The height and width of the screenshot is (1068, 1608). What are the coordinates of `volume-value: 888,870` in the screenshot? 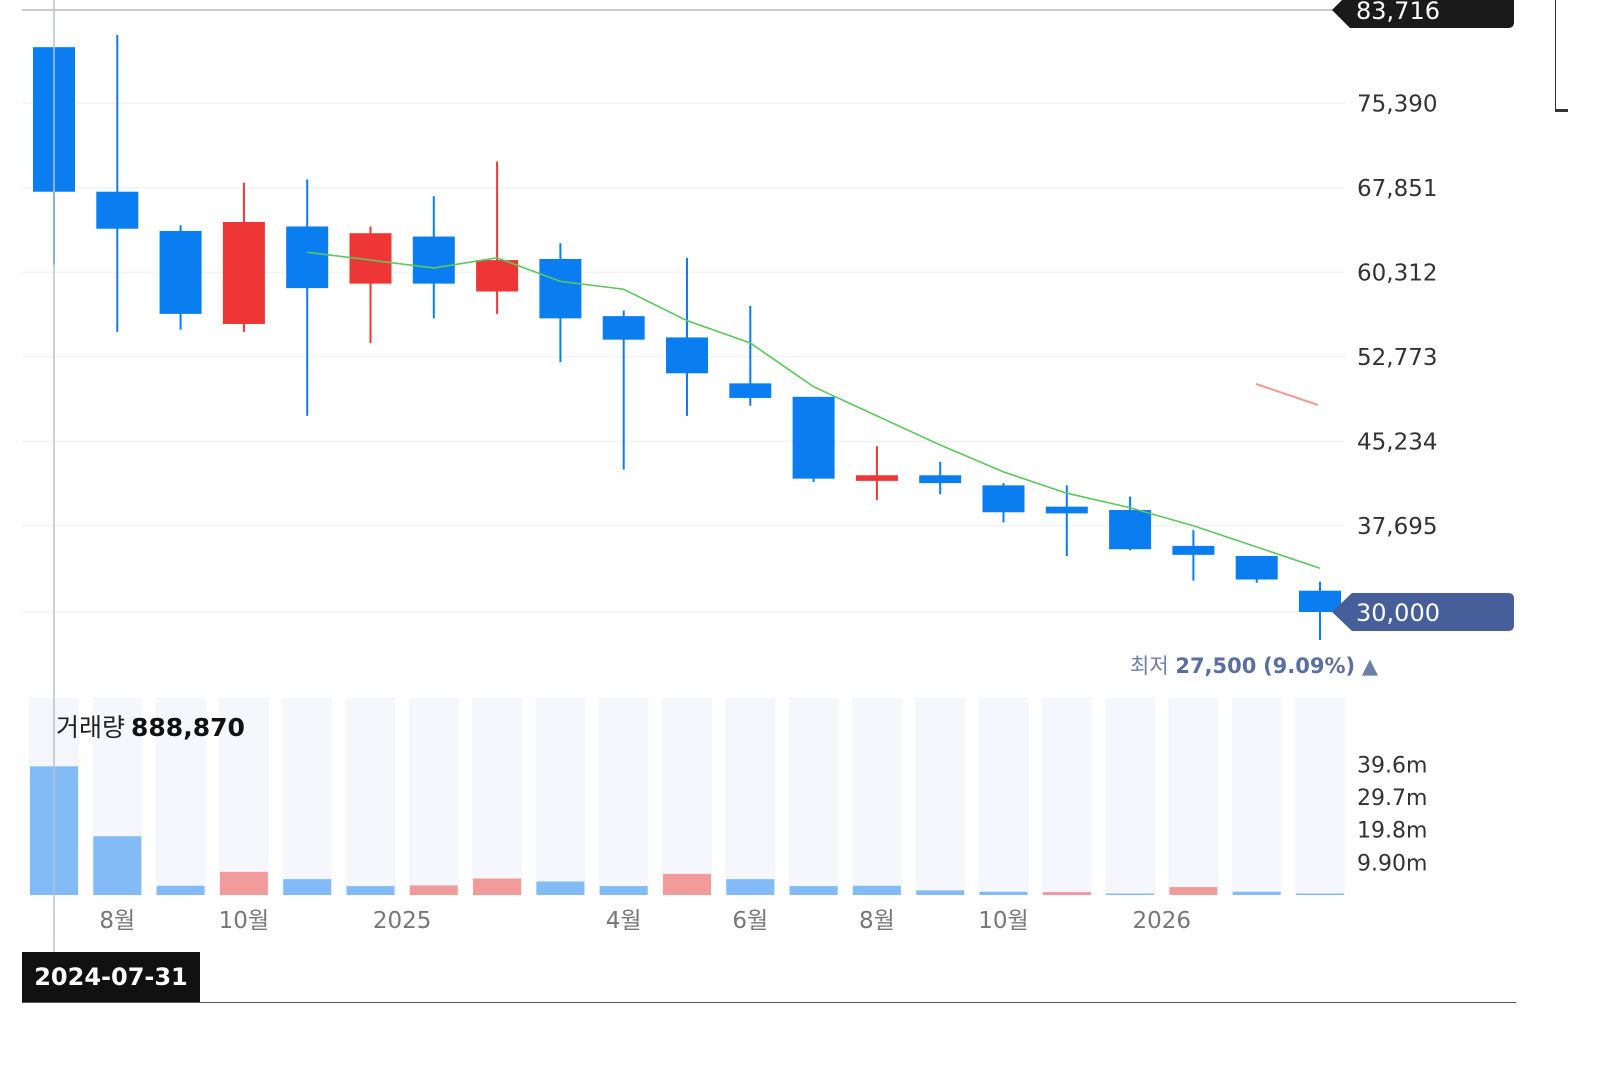 It's located at (188, 727).